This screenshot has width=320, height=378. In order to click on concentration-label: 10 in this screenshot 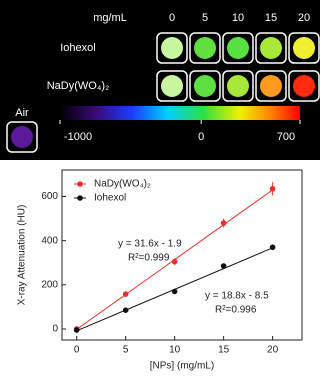, I will do `click(238, 18)`.